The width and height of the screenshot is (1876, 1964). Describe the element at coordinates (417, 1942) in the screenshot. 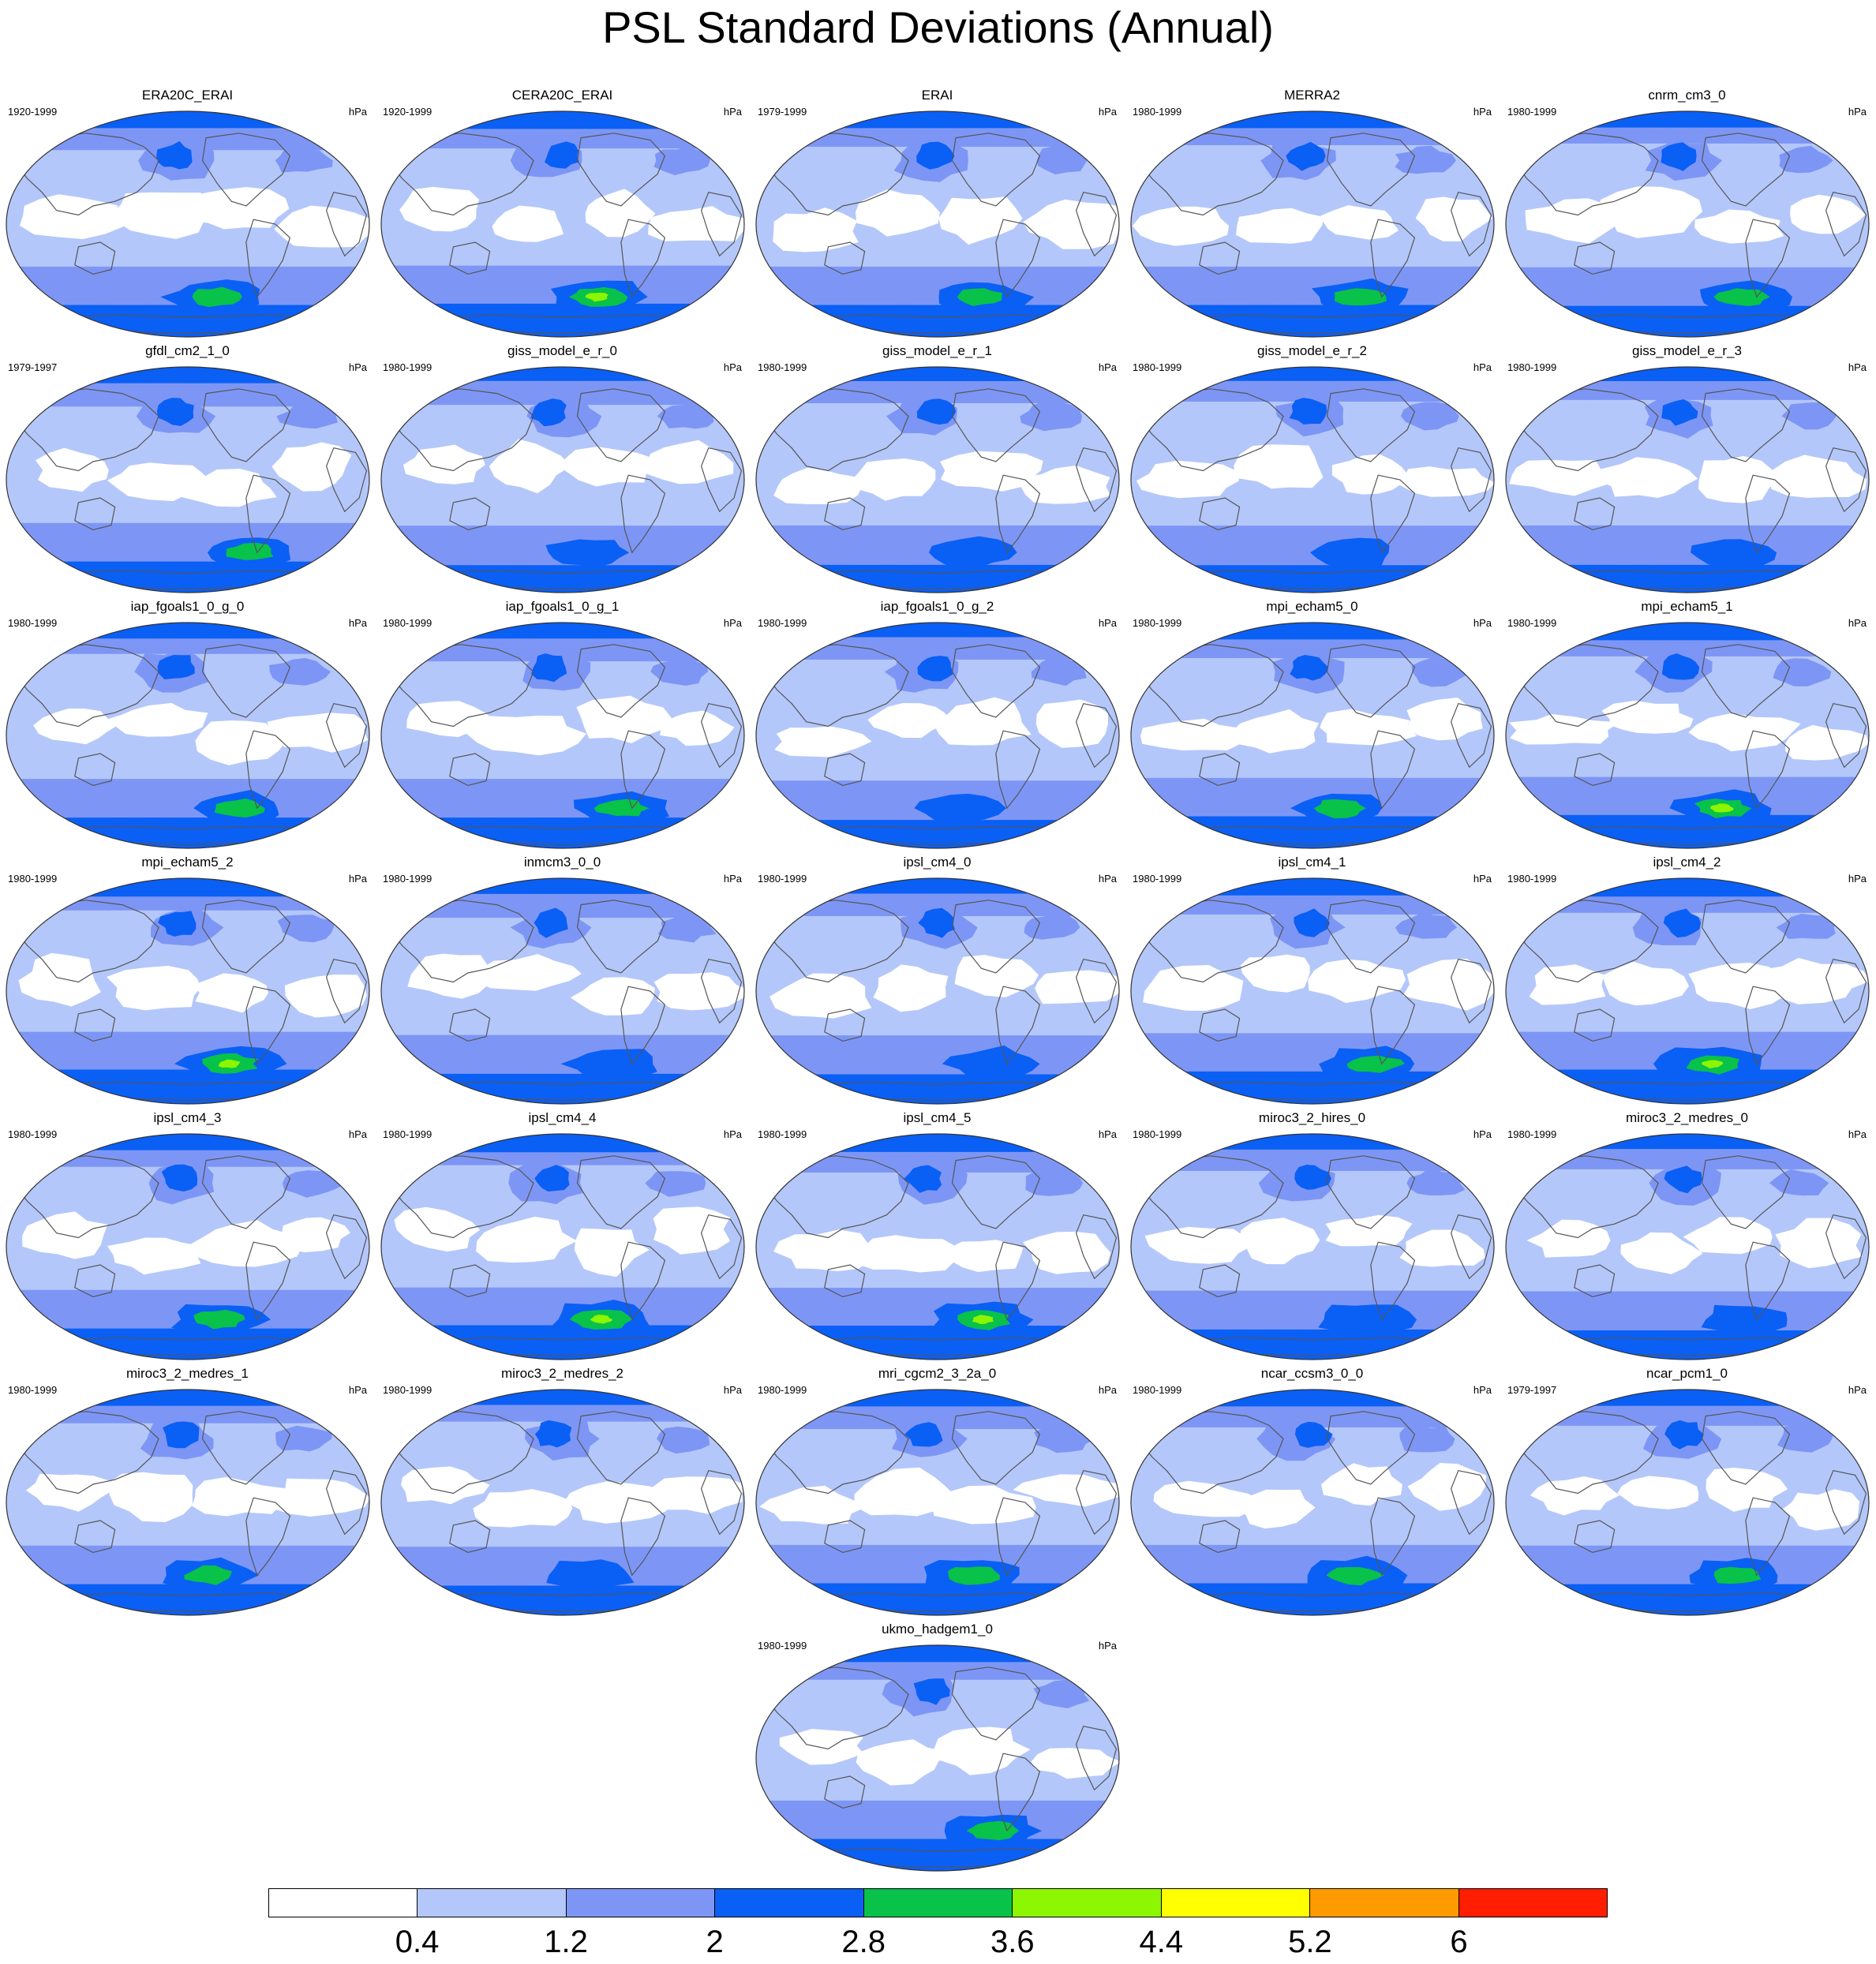

I see `colorbar-tick-label: 0.4` at that location.